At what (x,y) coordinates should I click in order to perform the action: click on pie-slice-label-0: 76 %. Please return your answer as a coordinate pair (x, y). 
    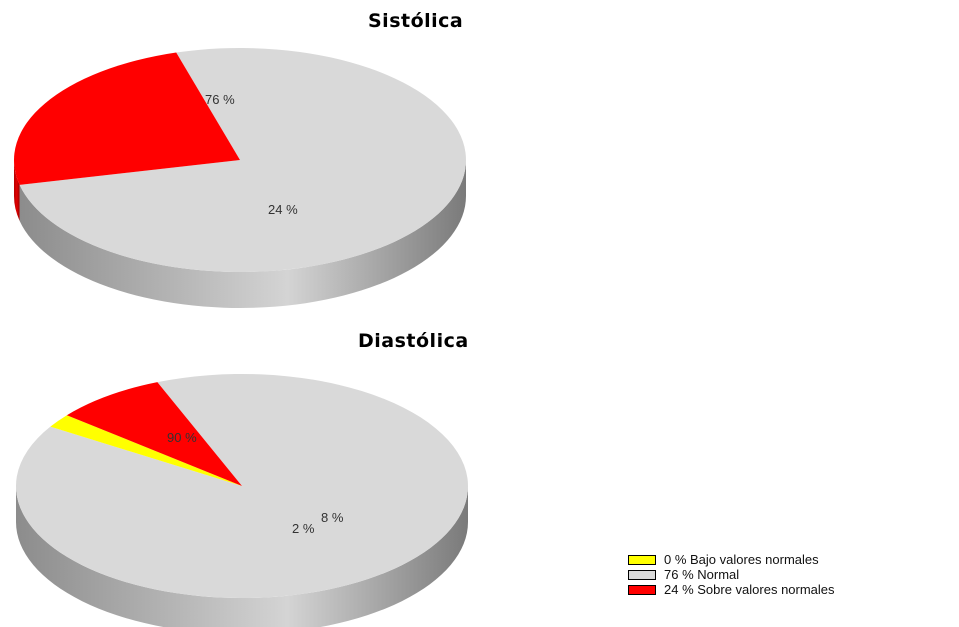
    Looking at the image, I should click on (220, 99).